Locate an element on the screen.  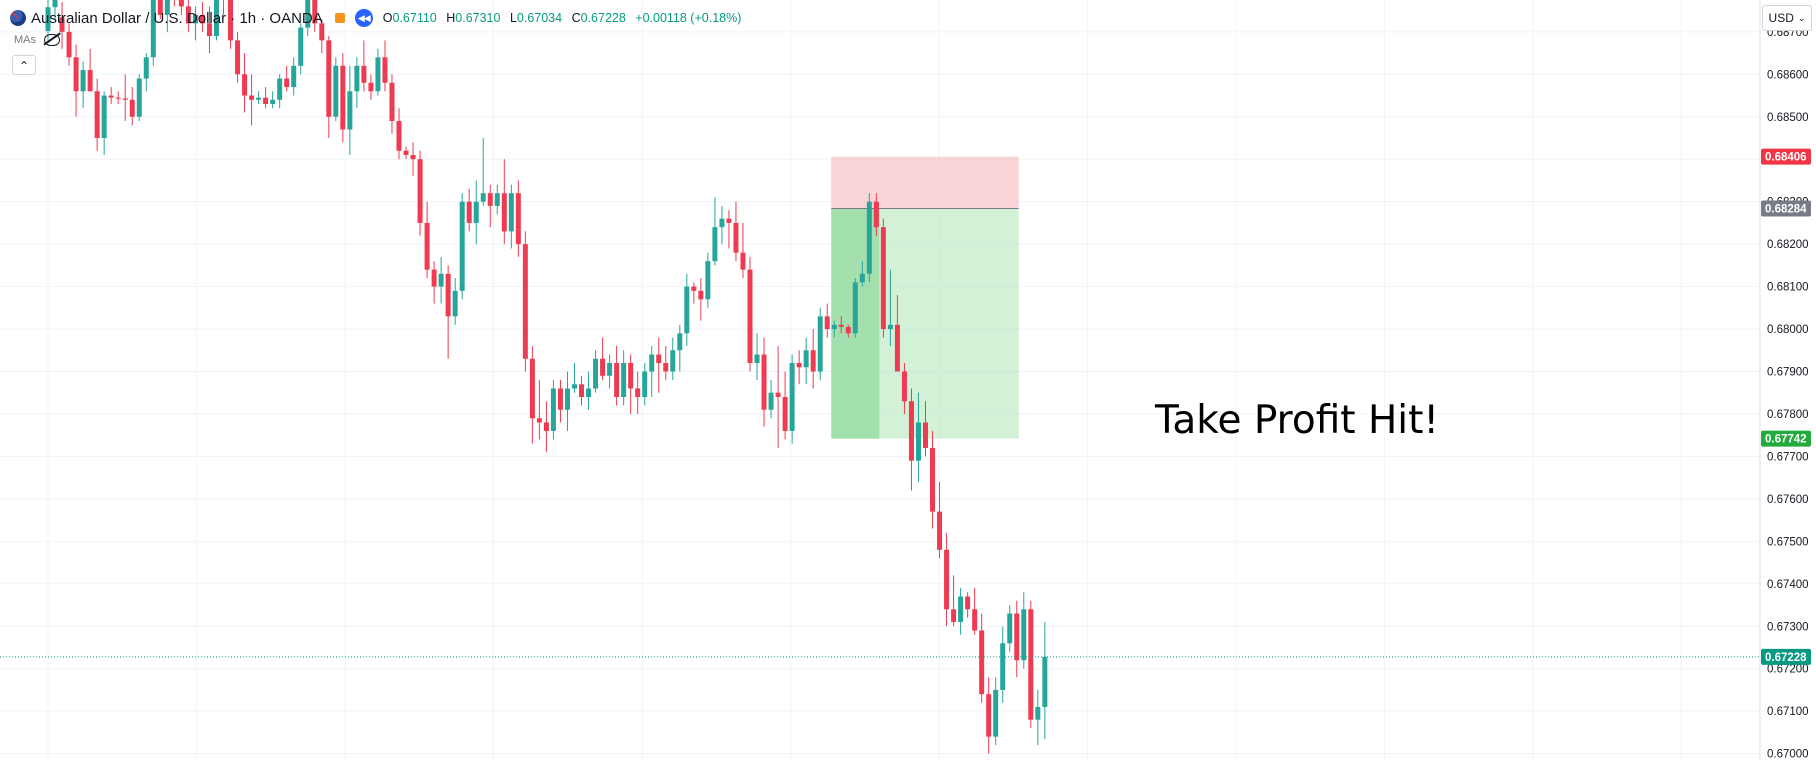
badge-label: 0.68406 is located at coordinates (1786, 158).